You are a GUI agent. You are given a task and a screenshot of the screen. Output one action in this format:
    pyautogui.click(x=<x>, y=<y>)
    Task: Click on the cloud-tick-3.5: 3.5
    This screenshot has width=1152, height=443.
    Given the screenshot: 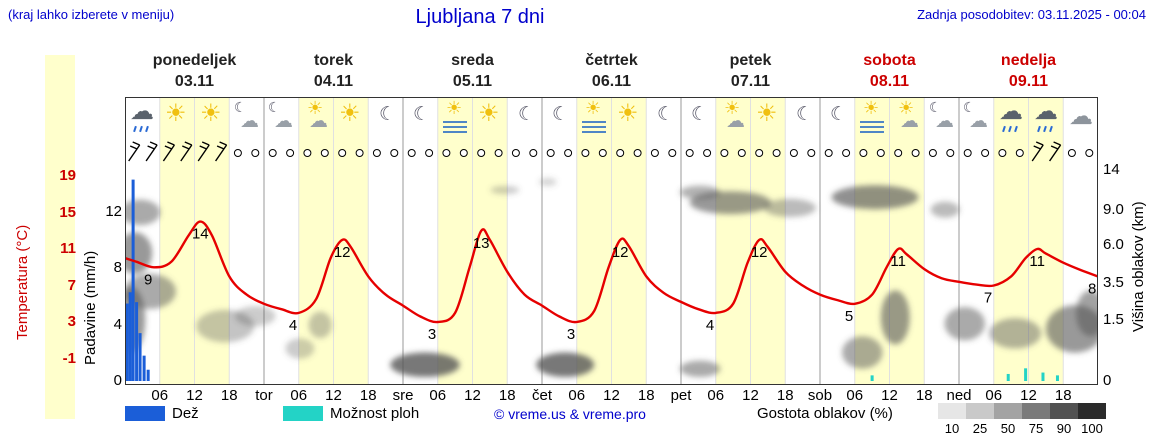 What is the action you would take?
    pyautogui.click(x=1113, y=282)
    